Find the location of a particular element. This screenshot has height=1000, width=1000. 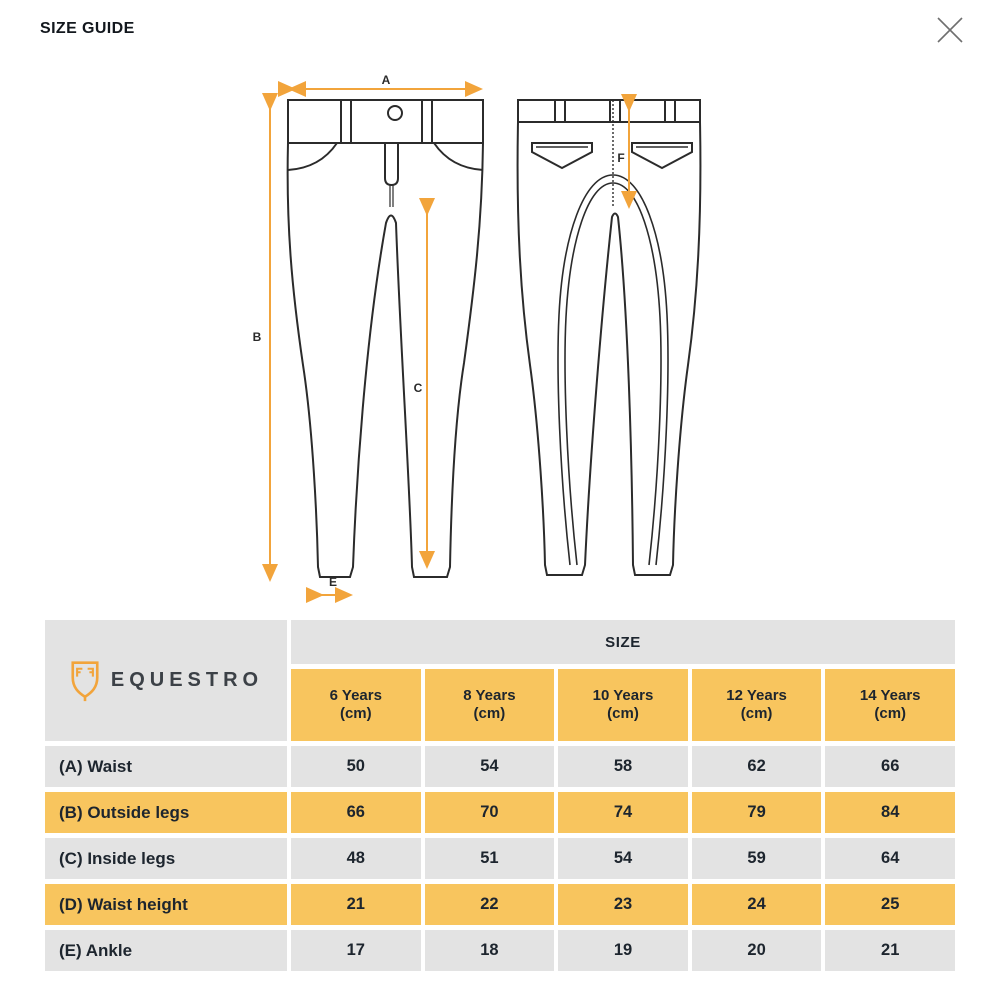

close-icon is located at coordinates (950, 30).